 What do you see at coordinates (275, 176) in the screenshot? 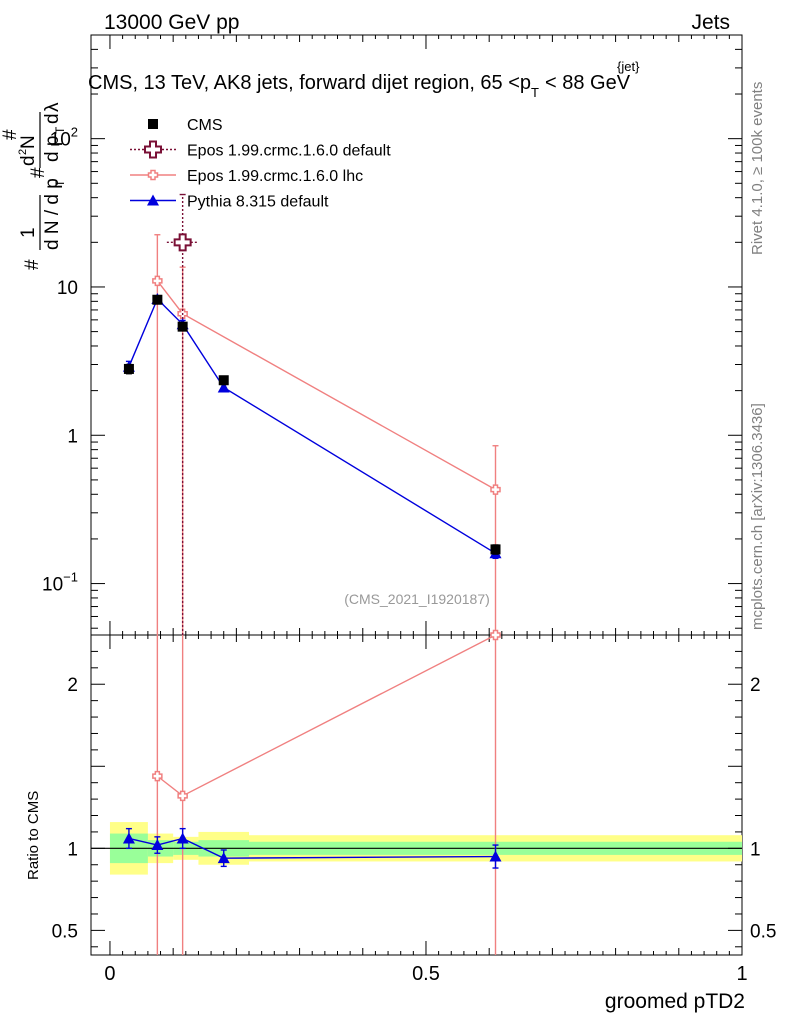
I see `legend-label-epos_lhc: Epos 1.99.crmc.1.6.0 lhc` at bounding box center [275, 176].